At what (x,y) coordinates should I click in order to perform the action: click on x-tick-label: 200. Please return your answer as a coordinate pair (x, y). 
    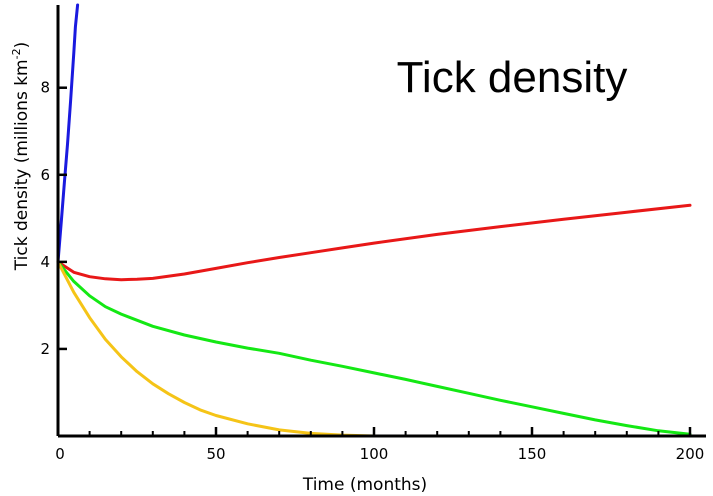
    Looking at the image, I should click on (690, 454).